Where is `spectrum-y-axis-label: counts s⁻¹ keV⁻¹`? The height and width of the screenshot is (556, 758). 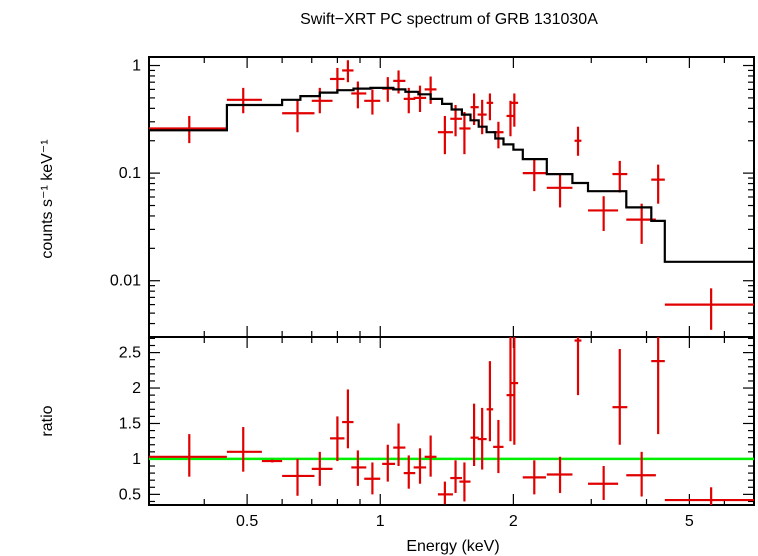 spectrum-y-axis-label: counts s⁻¹ keV⁻¹ is located at coordinates (47, 198).